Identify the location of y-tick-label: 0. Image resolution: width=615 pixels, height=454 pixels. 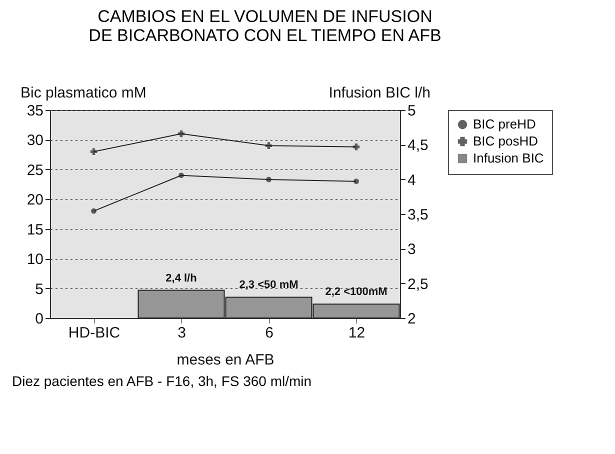
(39, 319).